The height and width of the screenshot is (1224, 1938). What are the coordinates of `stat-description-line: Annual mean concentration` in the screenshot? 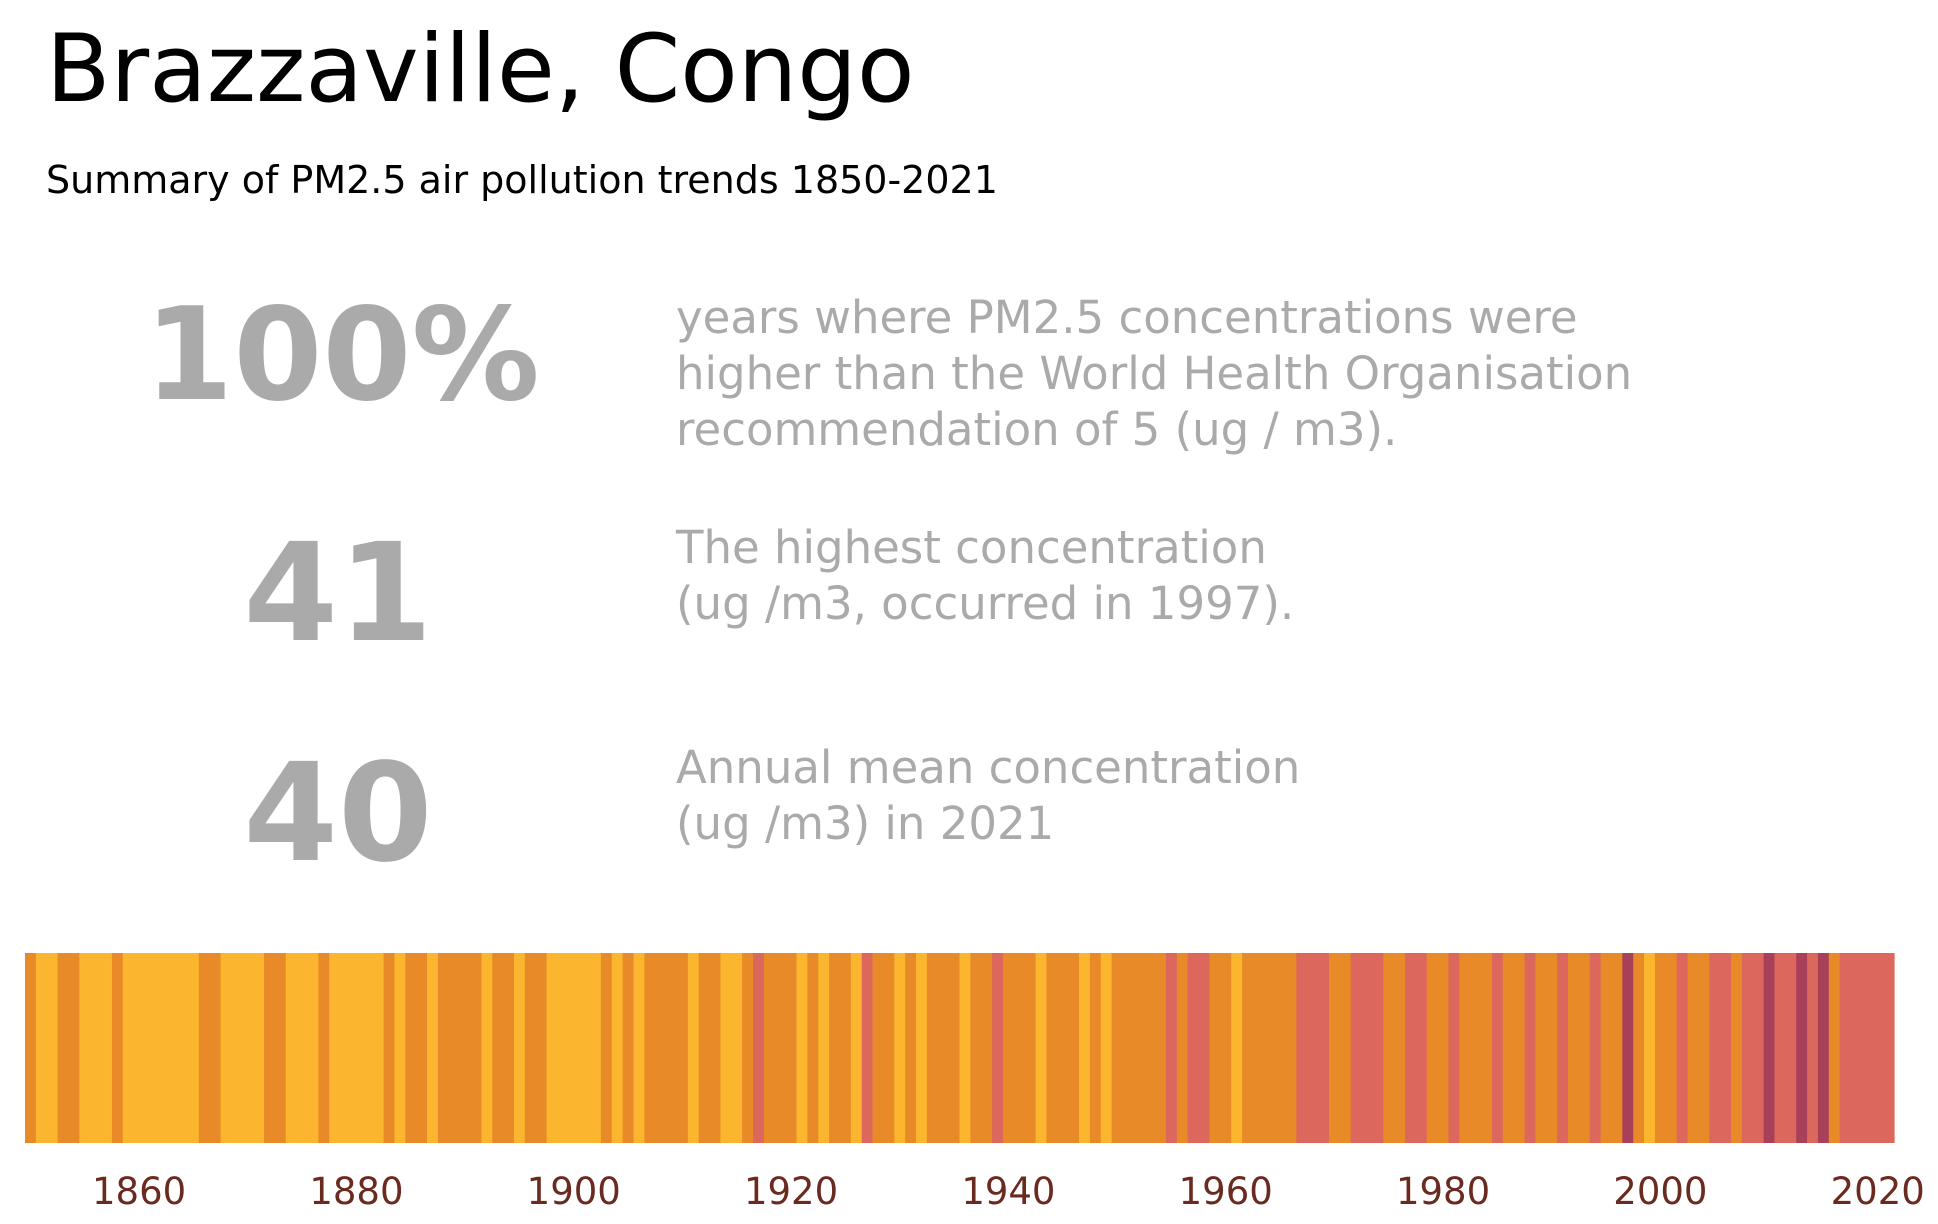 It's located at (988, 767).